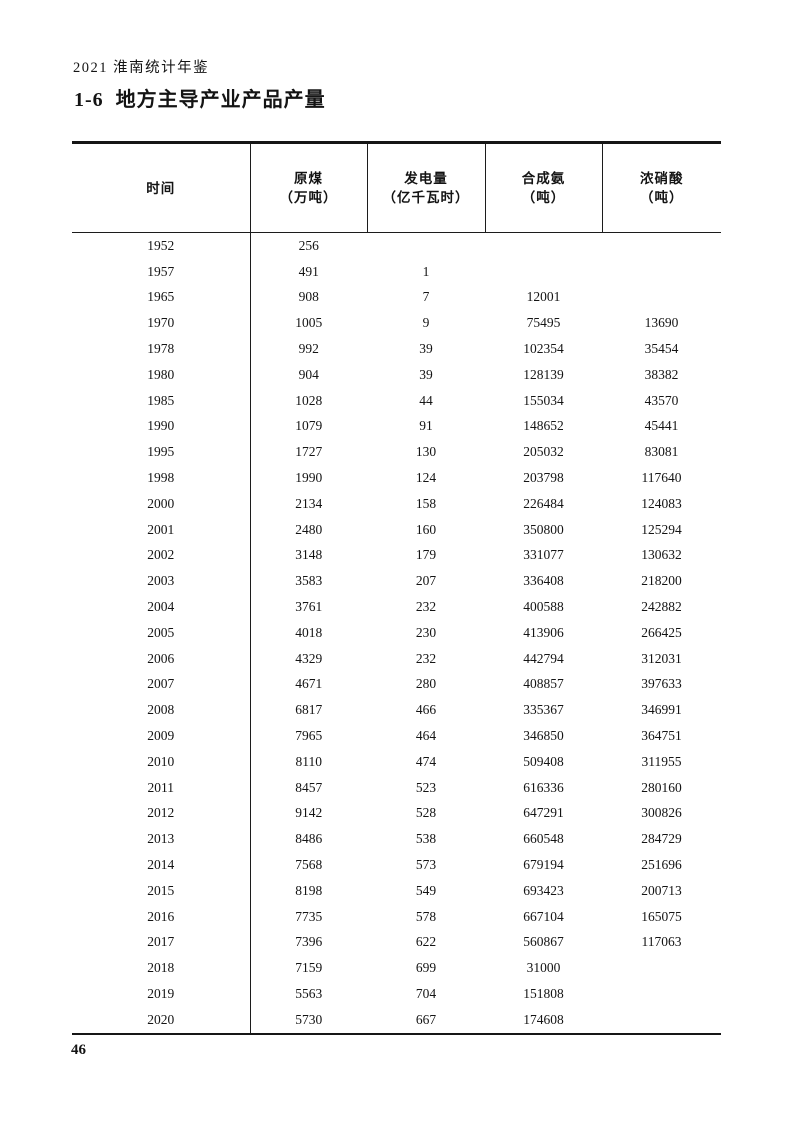 This screenshot has width=793, height=1122. I want to click on cell-nitric-acid: 397633, so click(661, 684).